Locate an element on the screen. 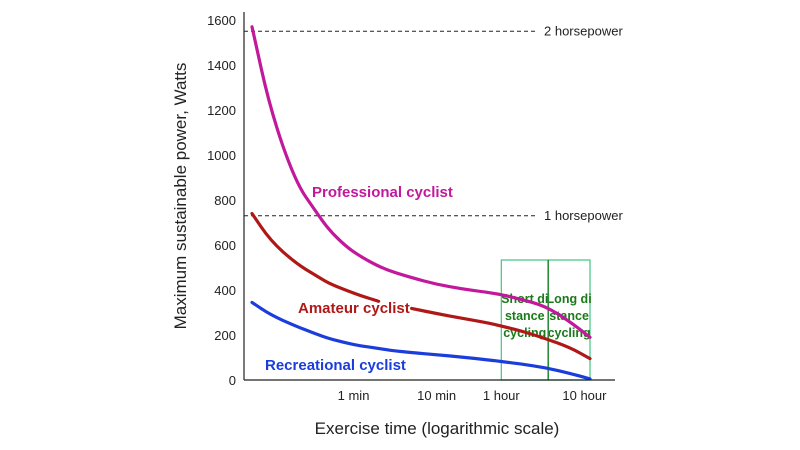 This screenshot has height=450, width=800. y-tick-label: 400 is located at coordinates (225, 290).